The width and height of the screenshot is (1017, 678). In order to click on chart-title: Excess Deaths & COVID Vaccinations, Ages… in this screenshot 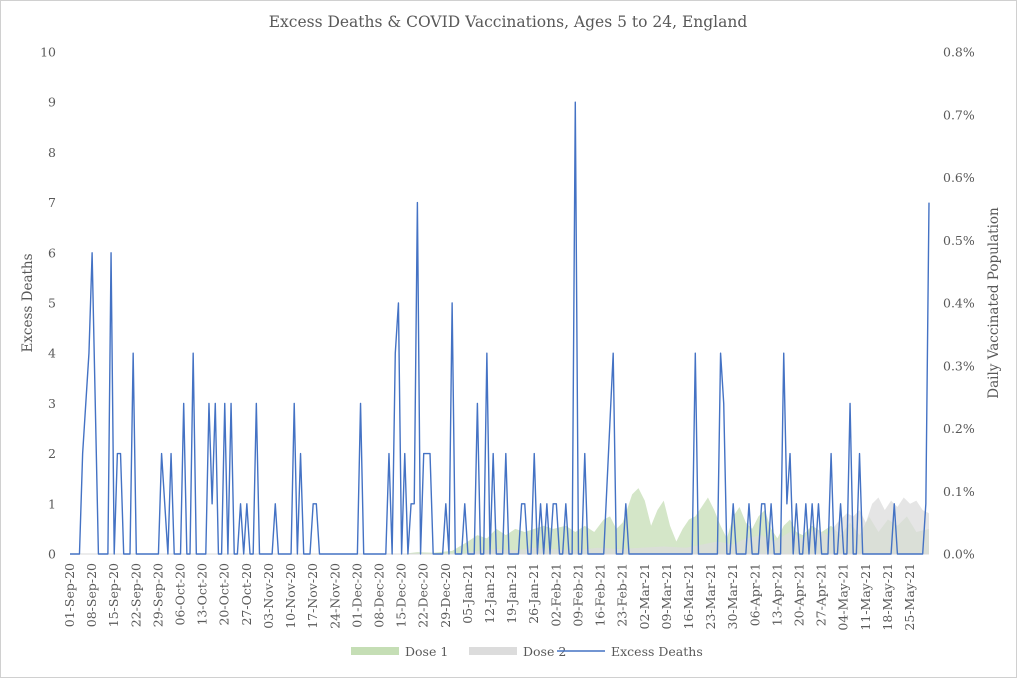, I will do `click(508, 22)`.